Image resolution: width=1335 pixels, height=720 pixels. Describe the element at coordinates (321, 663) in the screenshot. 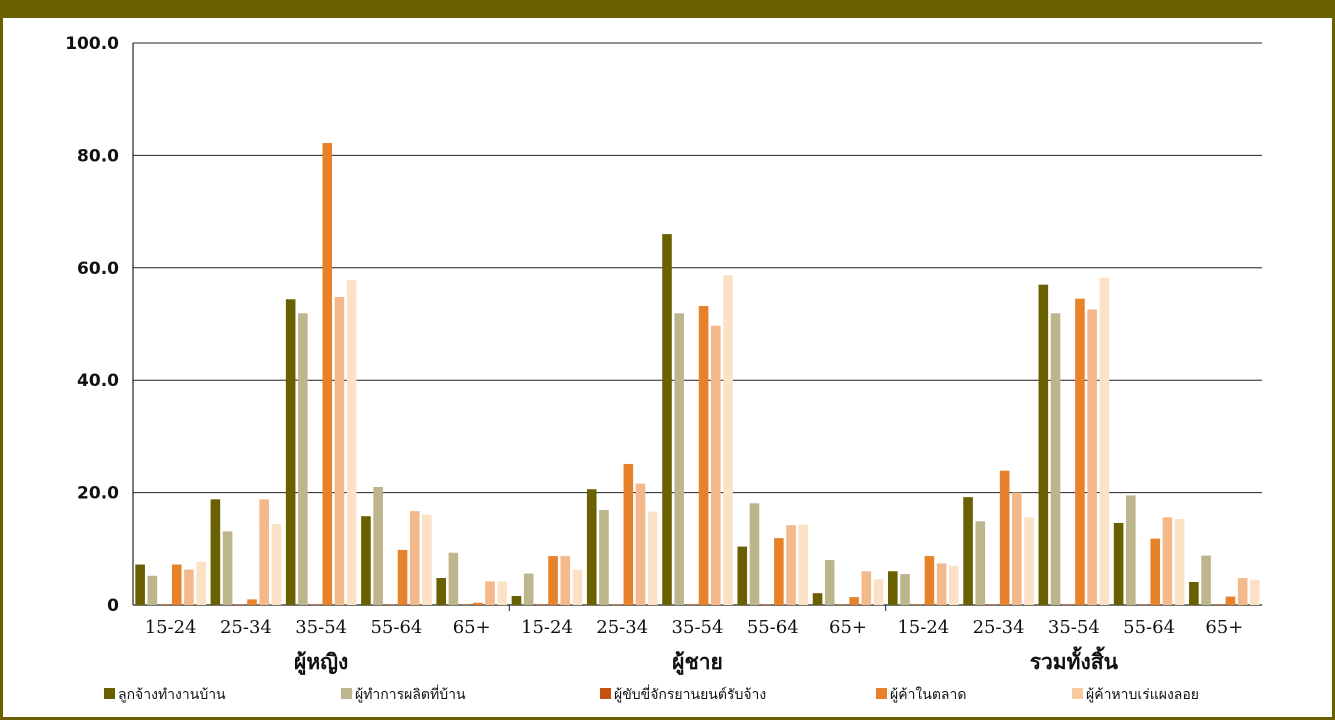

I see `group-label: ผู้หญิง` at that location.